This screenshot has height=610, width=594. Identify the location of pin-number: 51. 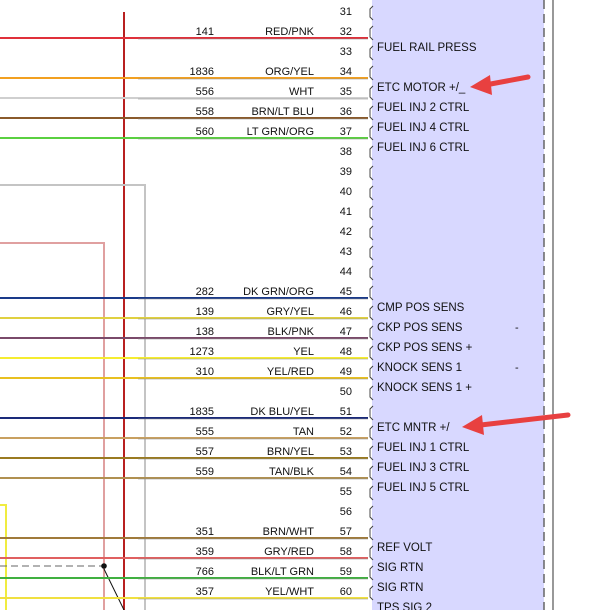
(346, 412).